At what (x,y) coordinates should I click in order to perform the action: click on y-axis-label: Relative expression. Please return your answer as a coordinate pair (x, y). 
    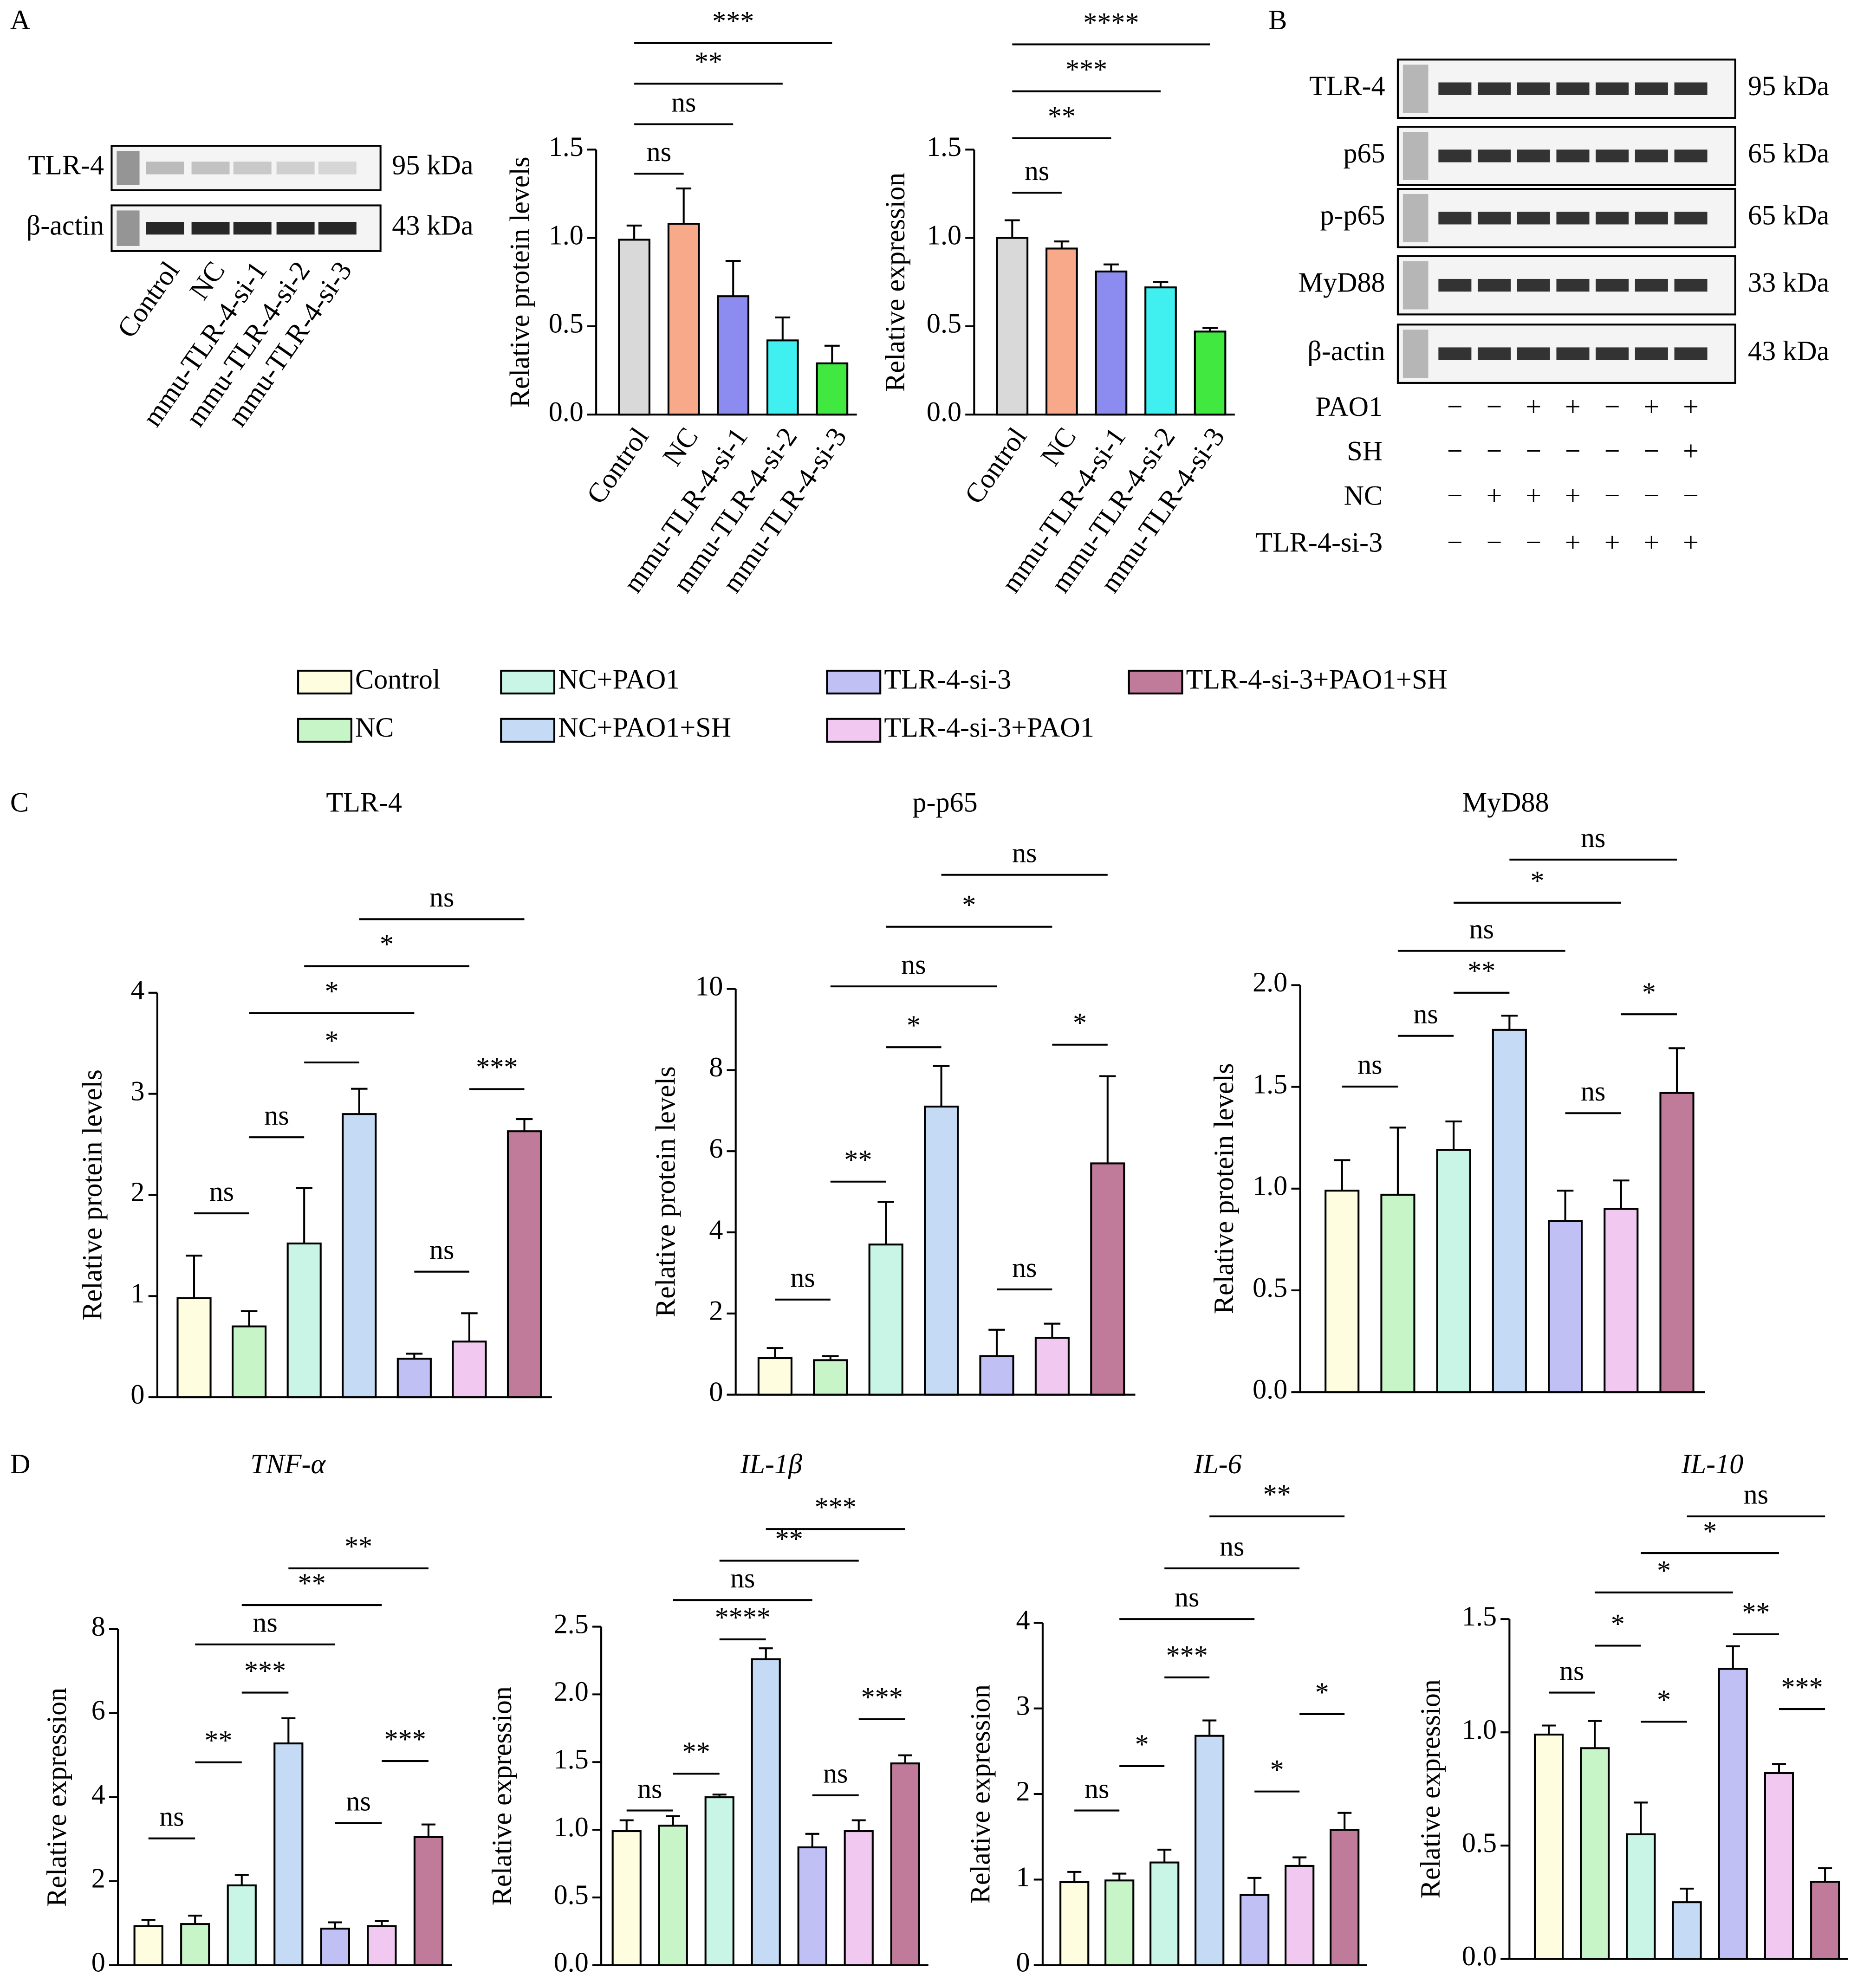
    Looking at the image, I should click on (56, 1797).